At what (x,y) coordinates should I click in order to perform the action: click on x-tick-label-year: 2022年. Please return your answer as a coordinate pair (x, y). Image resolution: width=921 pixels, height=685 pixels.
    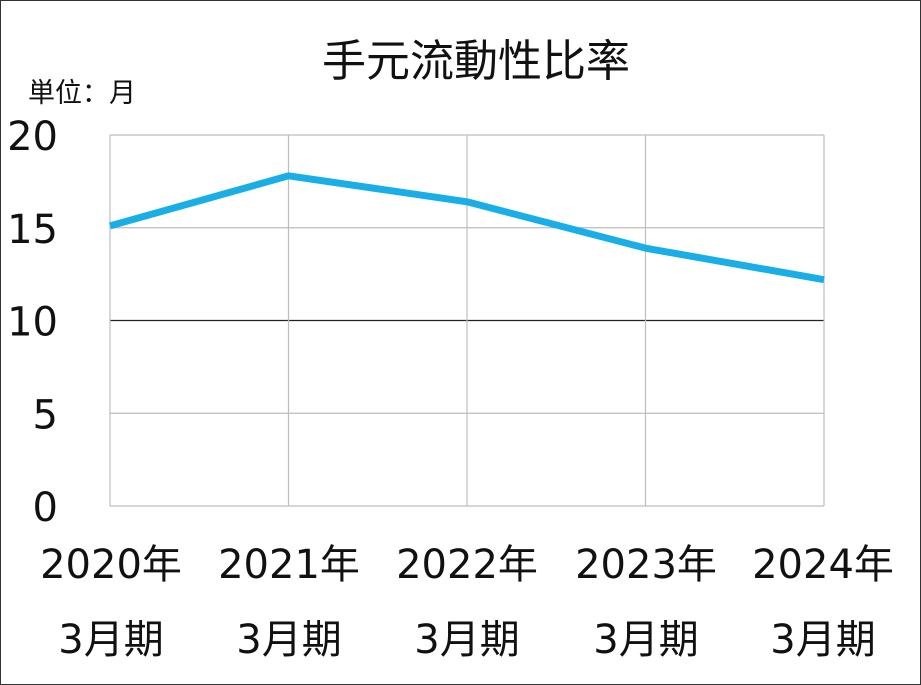
    Looking at the image, I should click on (467, 565).